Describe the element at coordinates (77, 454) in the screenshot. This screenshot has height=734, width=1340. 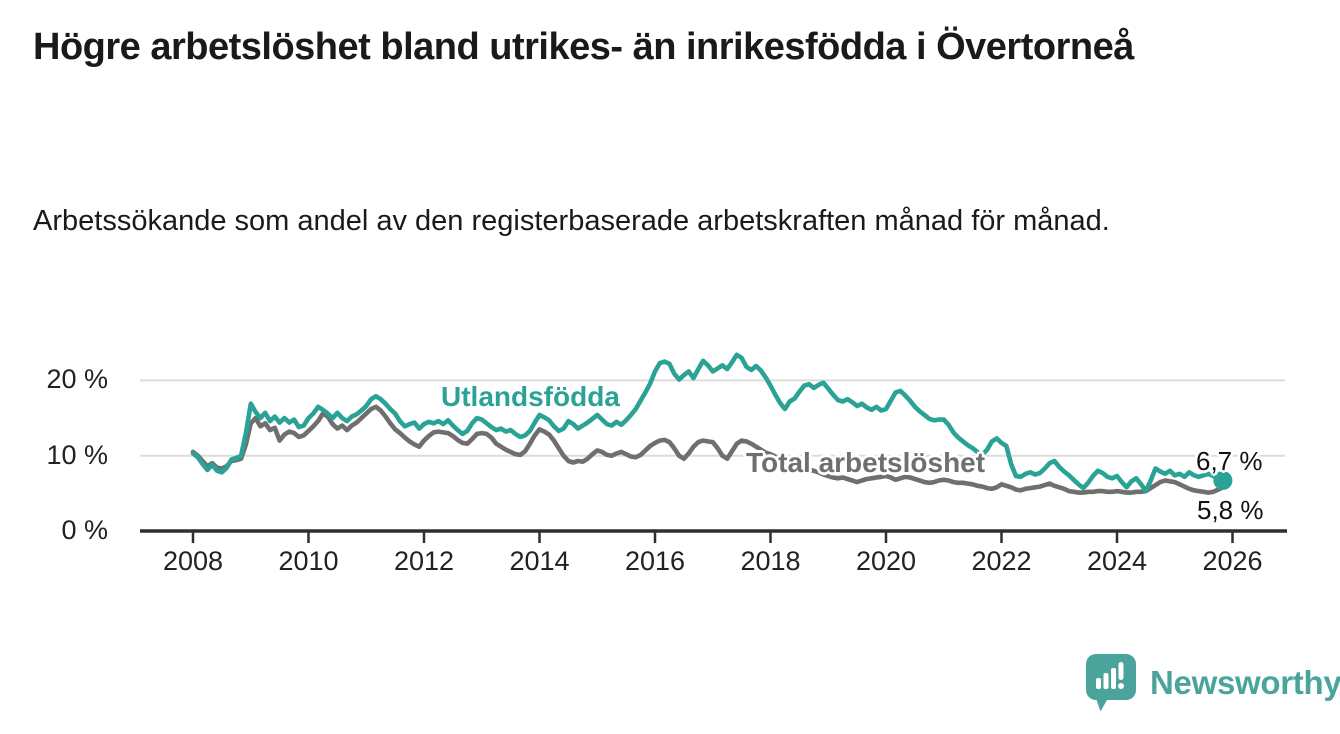
I see `y-tick-label: 10 %` at that location.